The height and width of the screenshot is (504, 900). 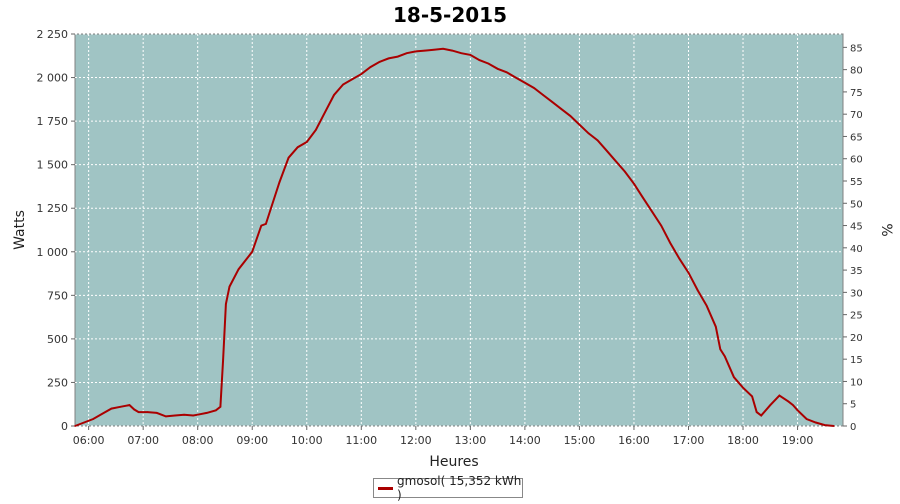 What do you see at coordinates (57, 295) in the screenshot?
I see `y-tick-label: 750` at bounding box center [57, 295].